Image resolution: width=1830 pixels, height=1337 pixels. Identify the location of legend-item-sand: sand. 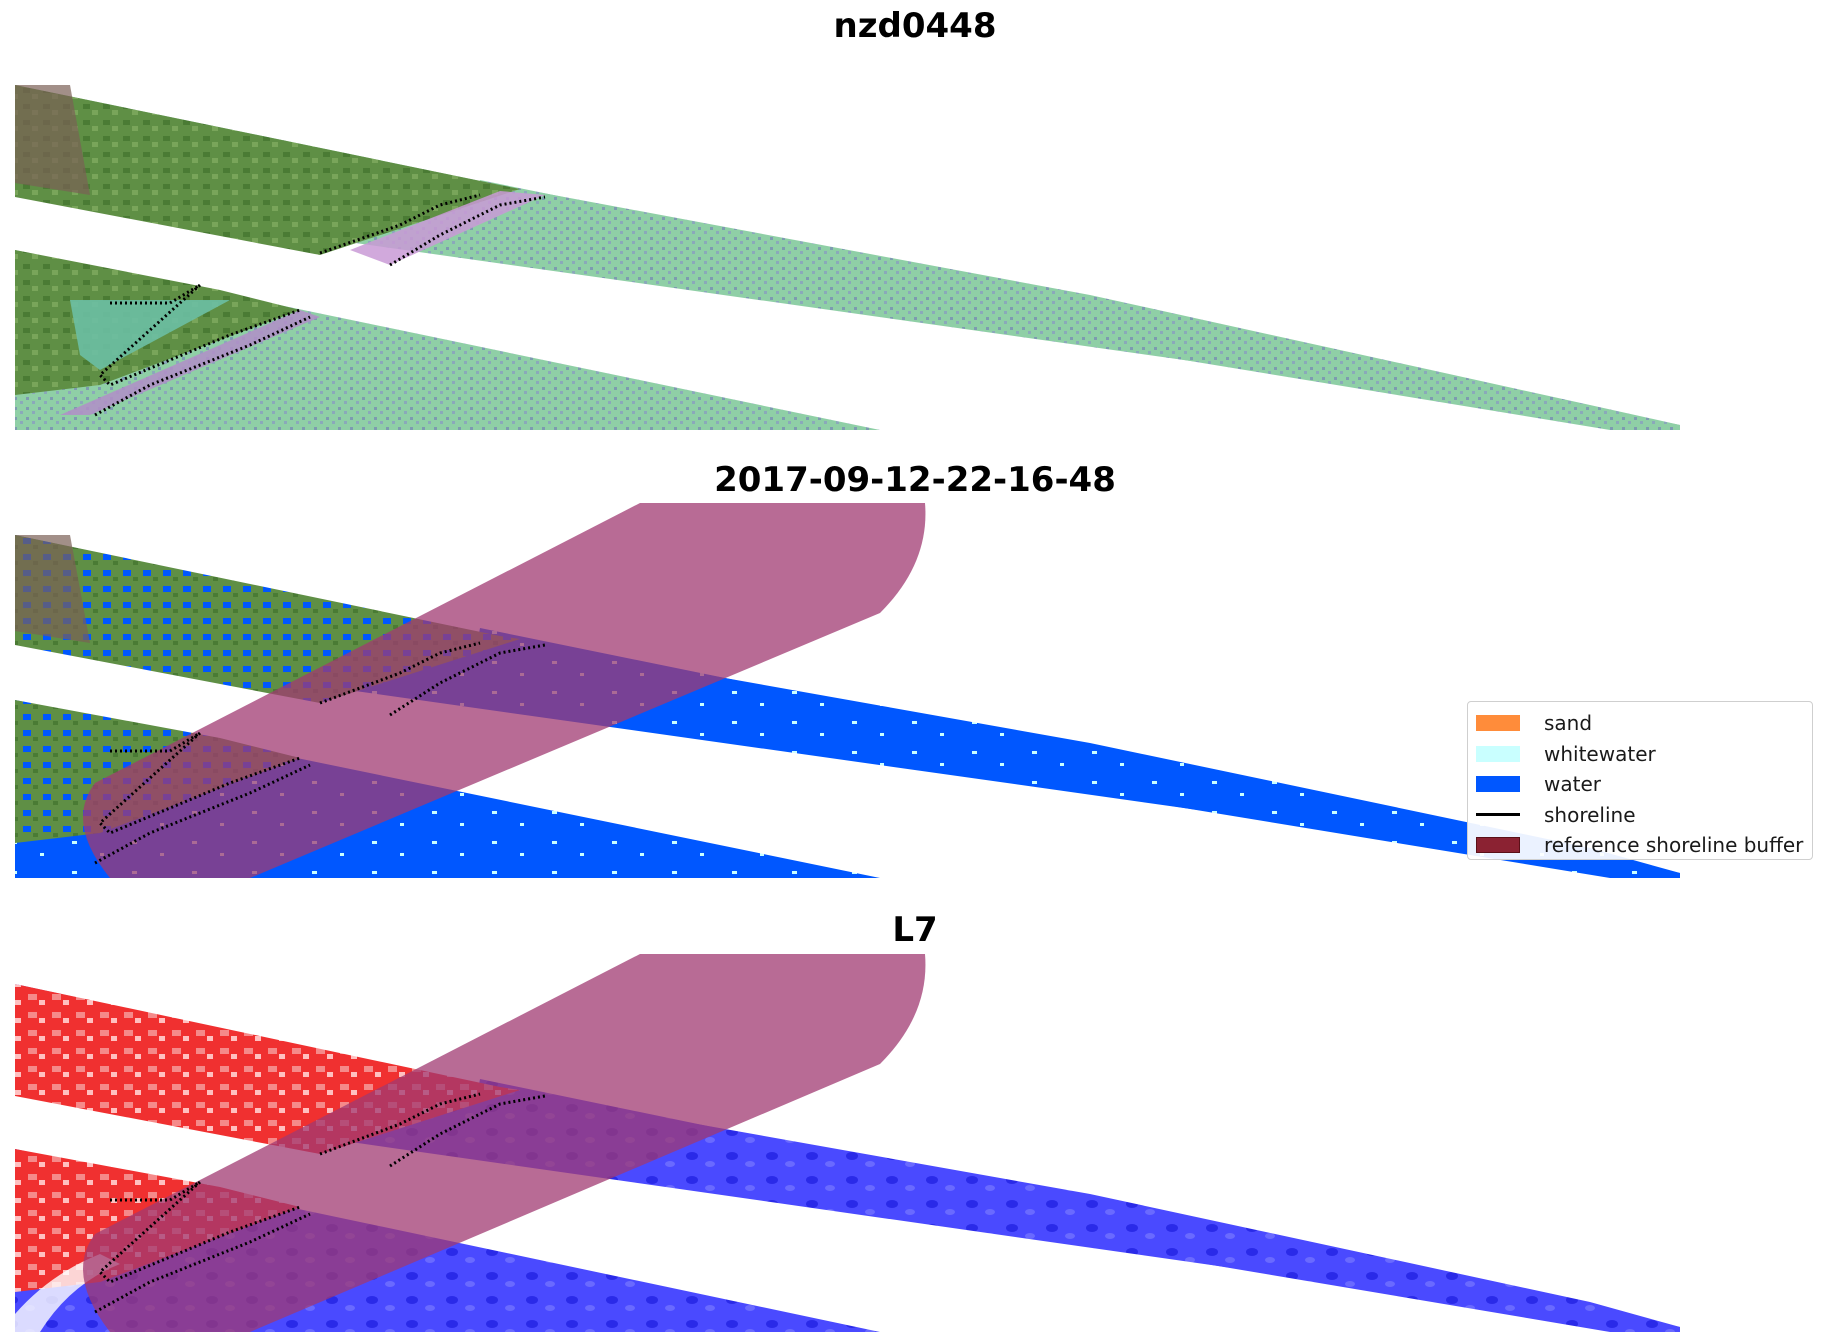
(1640, 723).